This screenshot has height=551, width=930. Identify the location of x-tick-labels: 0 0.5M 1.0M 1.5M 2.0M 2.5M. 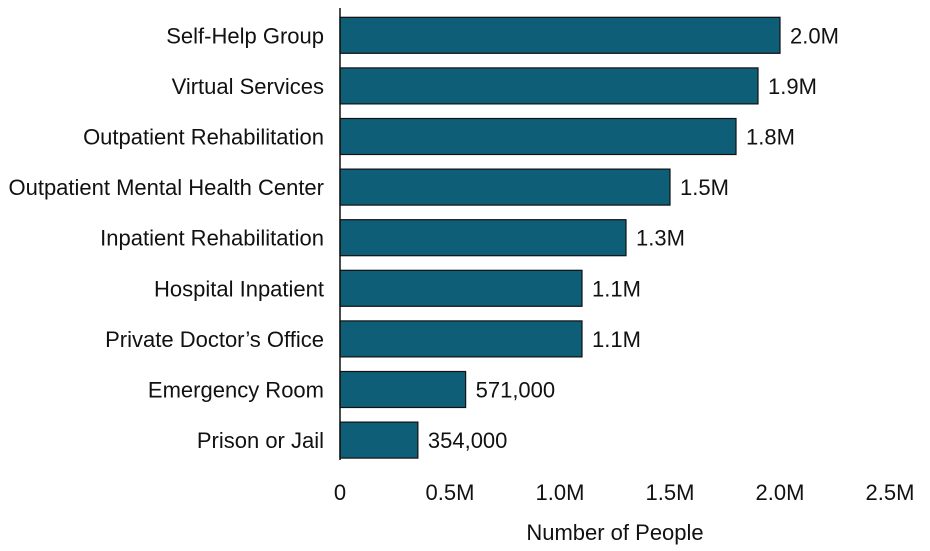
(624, 492).